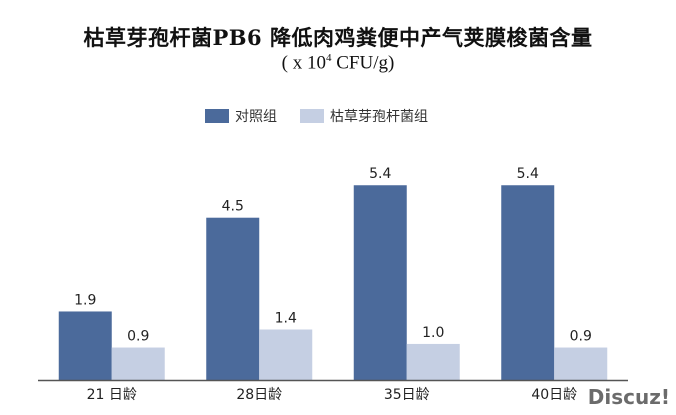 The height and width of the screenshot is (415, 676). I want to click on legend-label-treatment: 枯草芽孢杆菌组, so click(379, 117).